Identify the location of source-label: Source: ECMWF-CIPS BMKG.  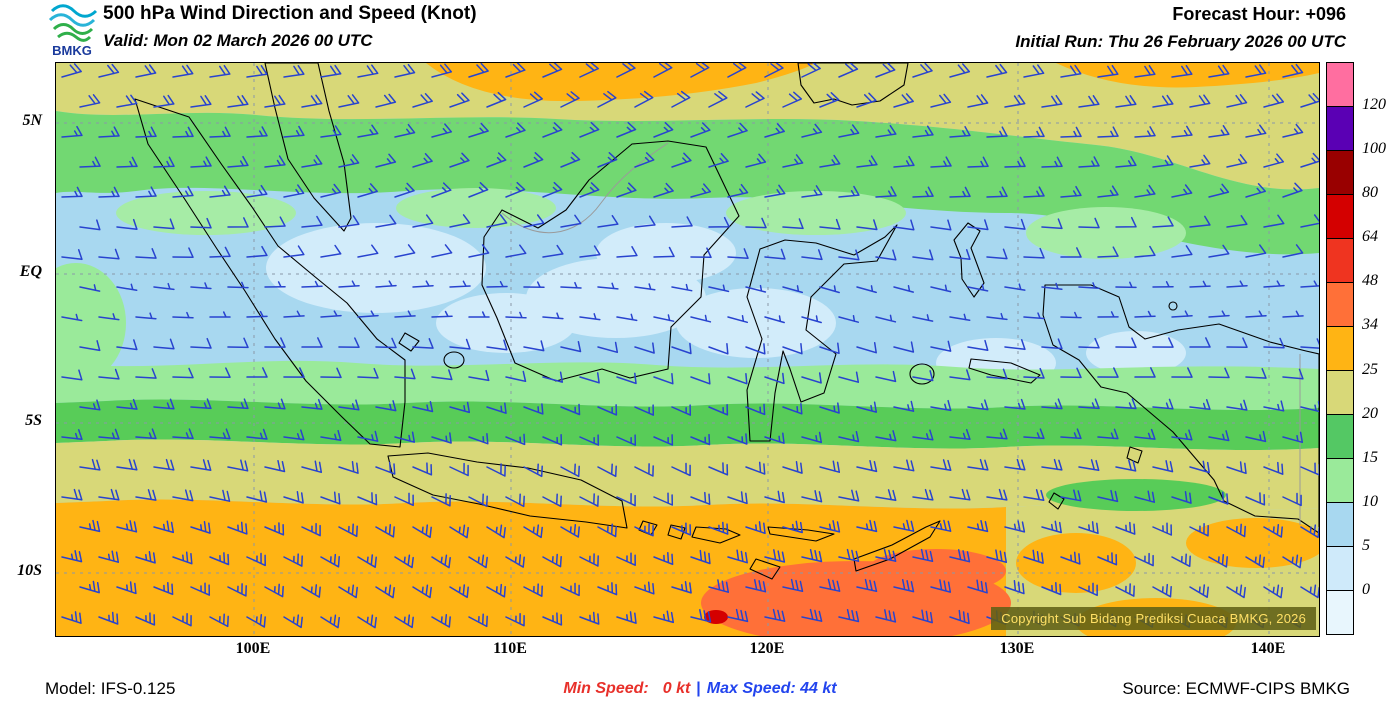
(1236, 688).